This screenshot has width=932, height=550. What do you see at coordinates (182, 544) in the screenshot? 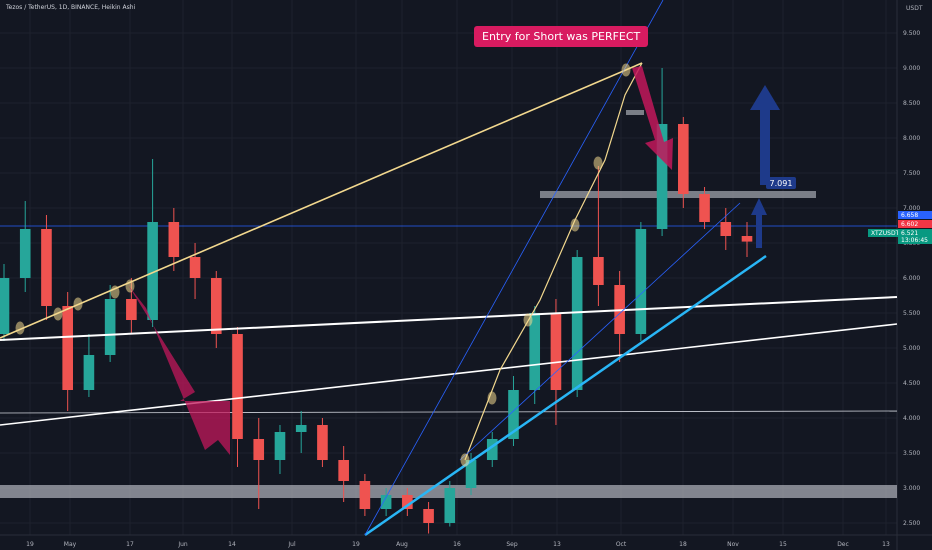
I see `x-tick-label: Jun` at bounding box center [182, 544].